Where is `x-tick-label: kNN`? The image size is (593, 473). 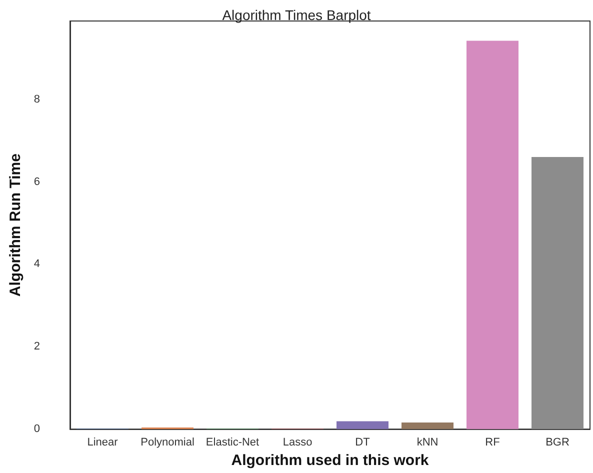 x-tick-label: kNN is located at coordinates (427, 442).